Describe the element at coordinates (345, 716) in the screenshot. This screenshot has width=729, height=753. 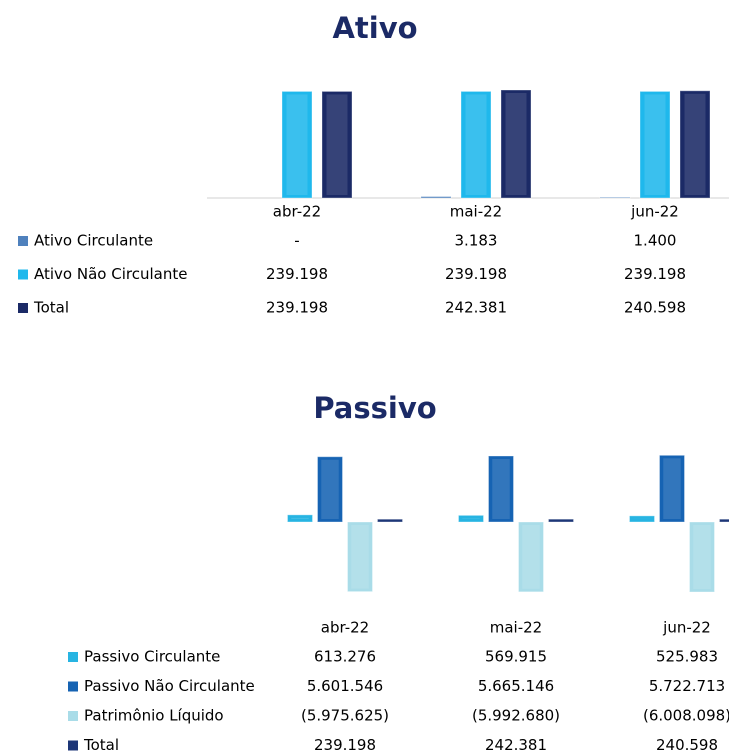
I see `value-label: (5.975.625)` at that location.